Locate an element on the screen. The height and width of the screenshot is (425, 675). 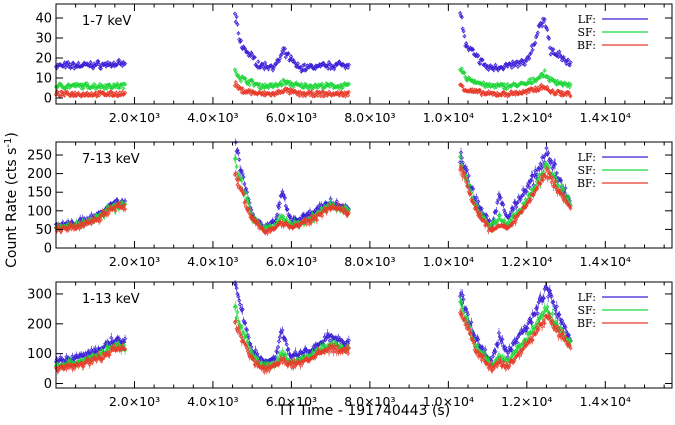
x-tick-label: 2.0×10³ is located at coordinates (134, 117).